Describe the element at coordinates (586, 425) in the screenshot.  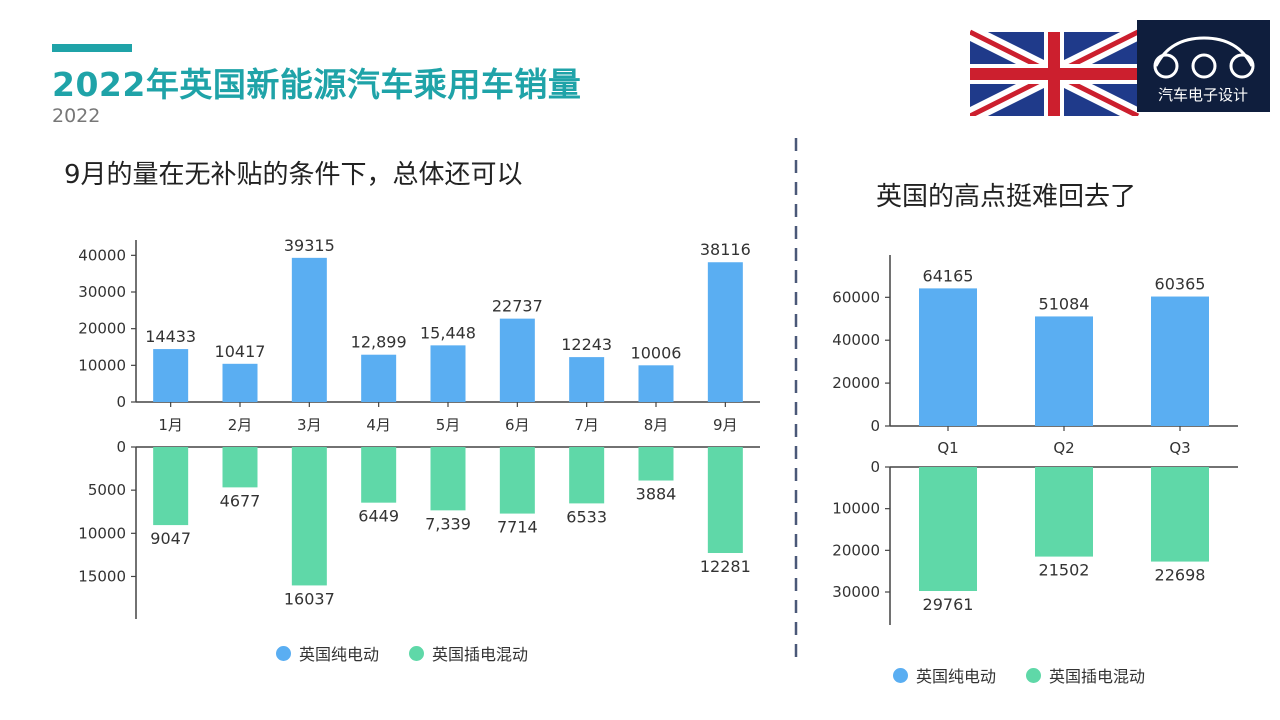
I see `x-category-label: 7月` at that location.